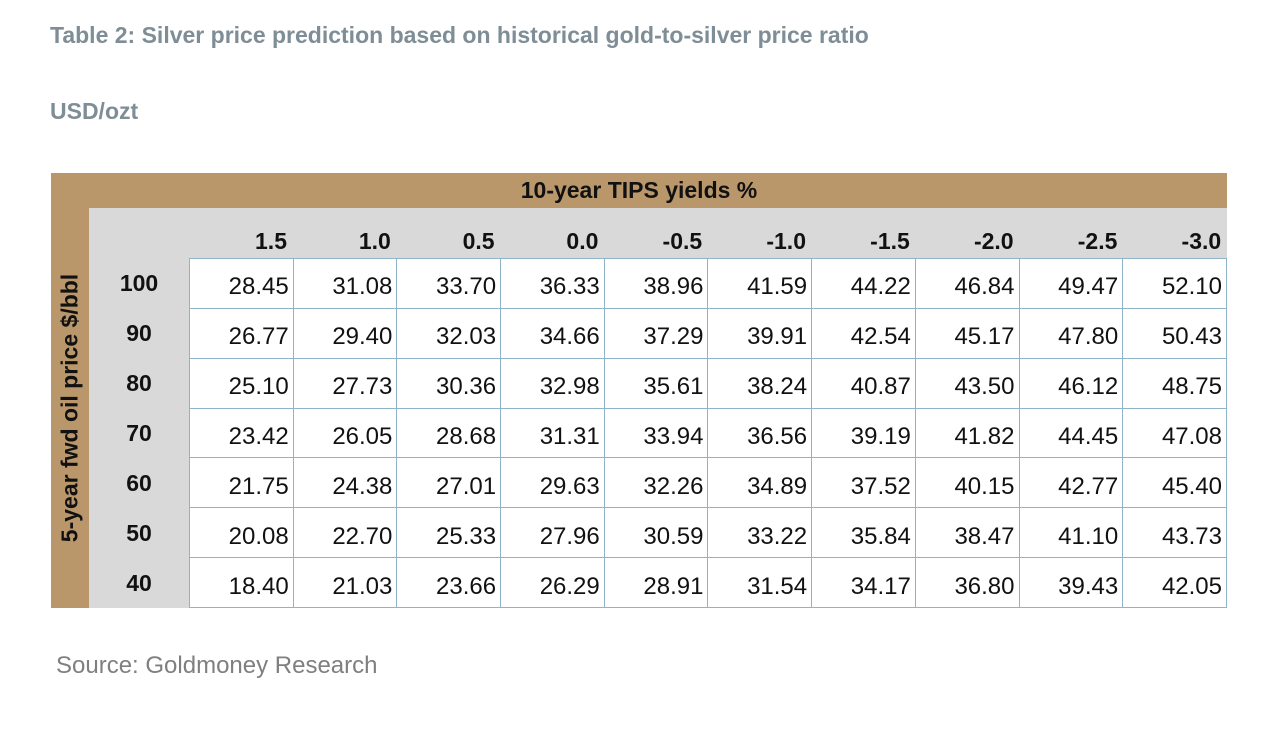 This screenshot has width=1280, height=736. Describe the element at coordinates (552, 333) in the screenshot. I see `table-cell: 34.66` at that location.